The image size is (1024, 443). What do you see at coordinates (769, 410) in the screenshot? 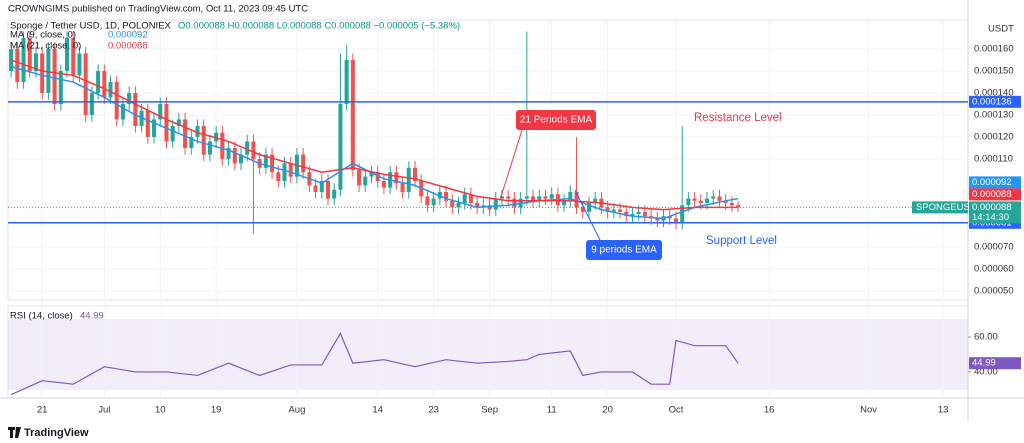
I see `x-tick-label: 16` at bounding box center [769, 410].